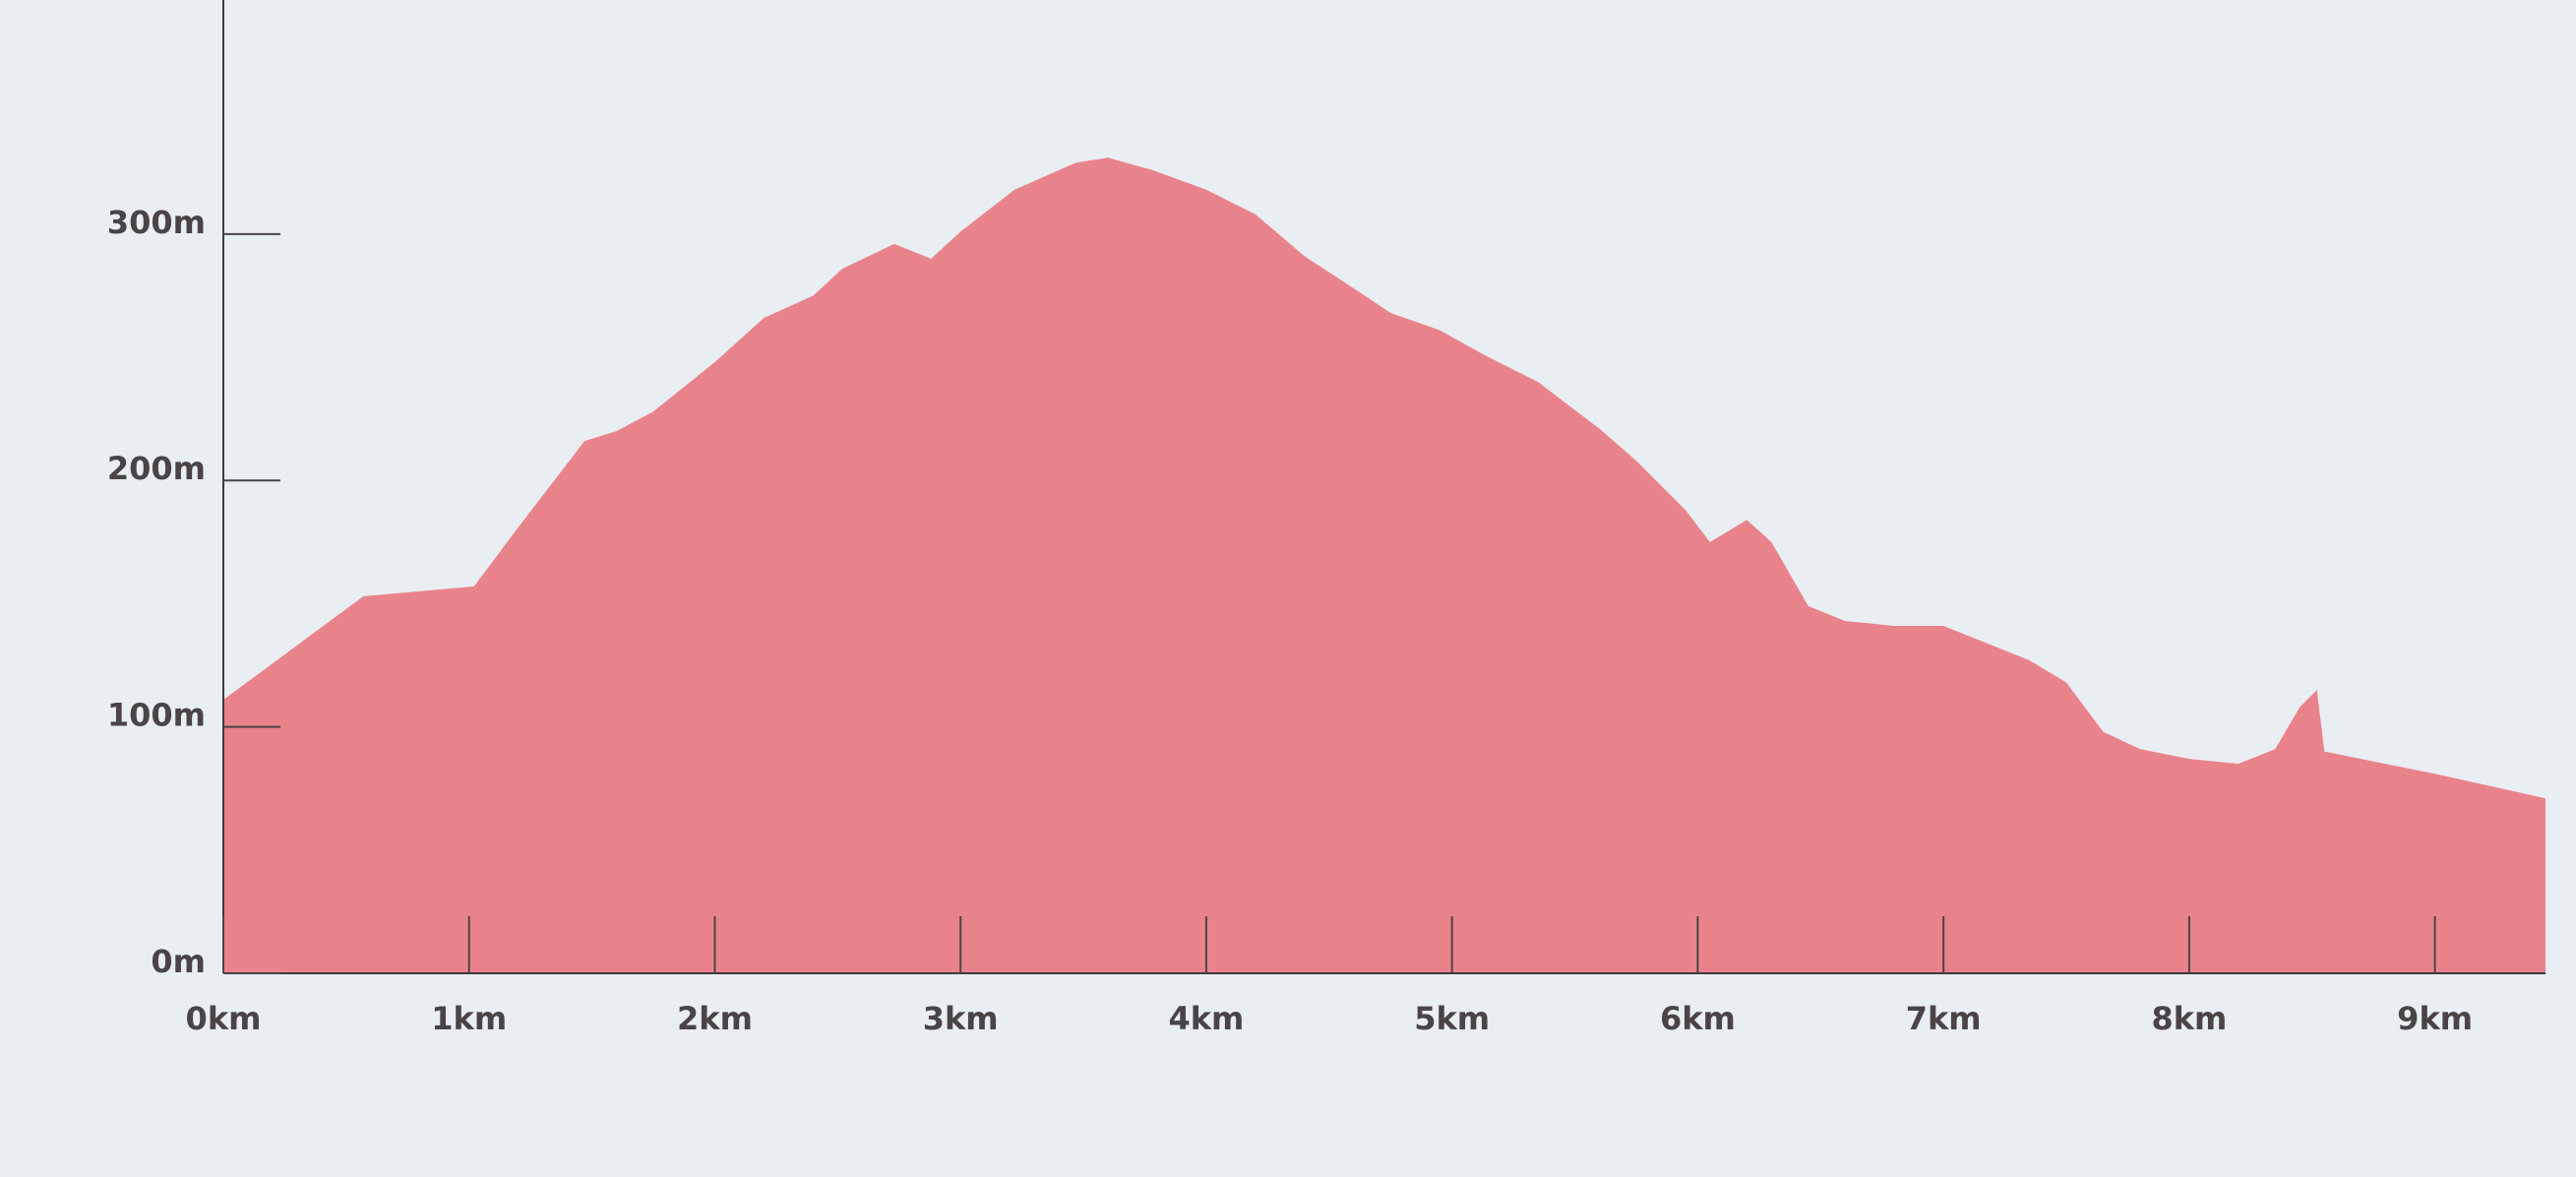 The image size is (2576, 1177). What do you see at coordinates (715, 1018) in the screenshot?
I see `x-tick-label: 2km` at bounding box center [715, 1018].